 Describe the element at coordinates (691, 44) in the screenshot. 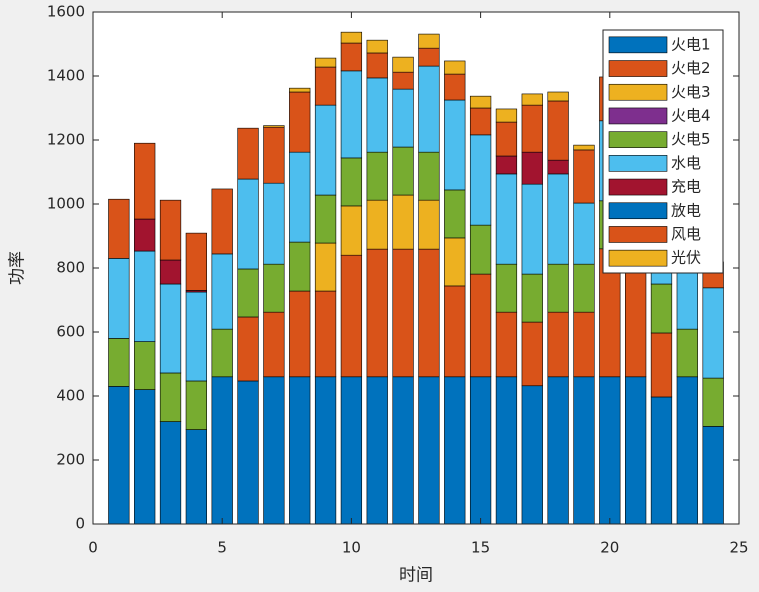

I see `legend-label: 火电1` at that location.